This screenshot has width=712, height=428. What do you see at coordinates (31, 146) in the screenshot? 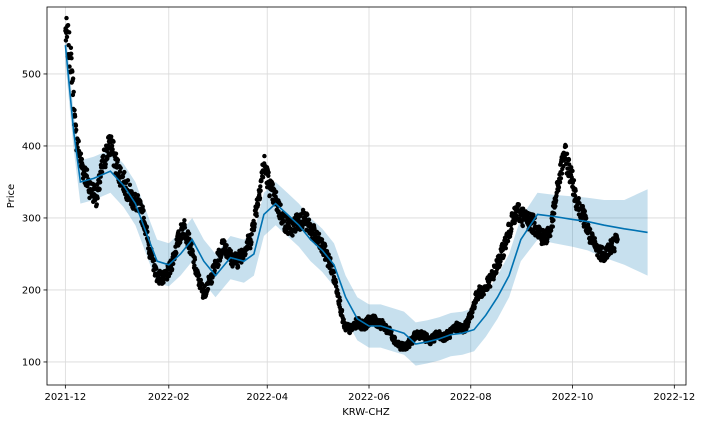
I see `y-tick-label: 400` at bounding box center [31, 146].